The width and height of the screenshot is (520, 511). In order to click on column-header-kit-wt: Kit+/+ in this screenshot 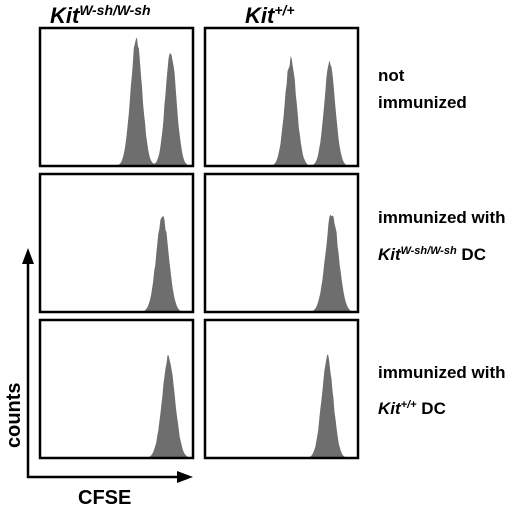, I will do `click(270, 15)`.